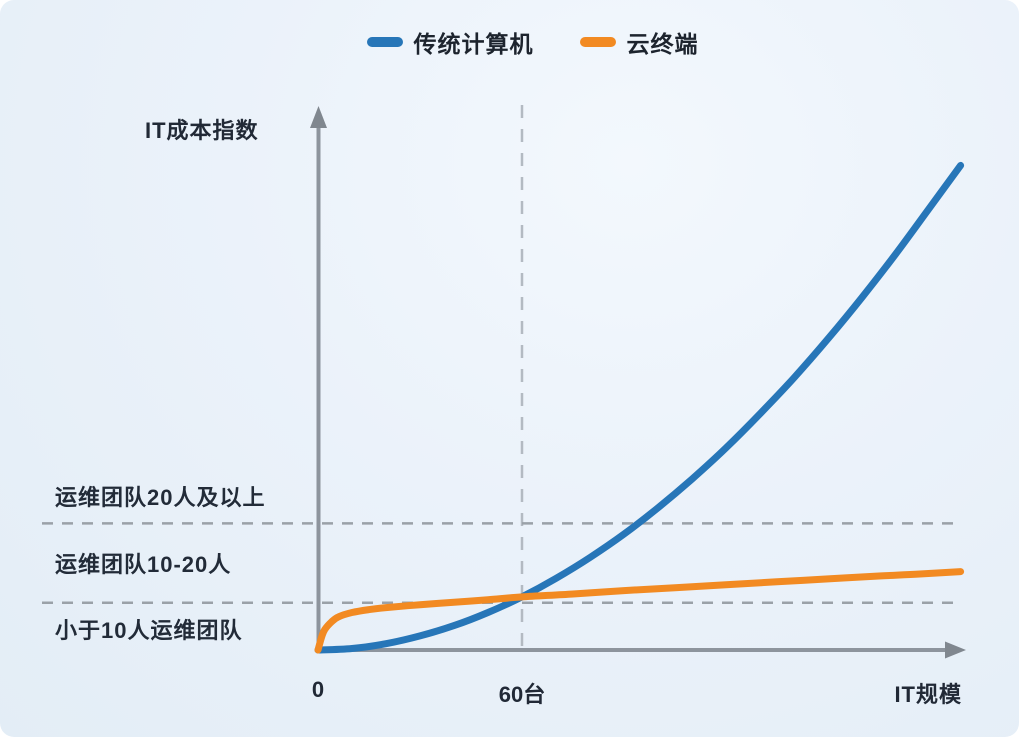 The image size is (1019, 737). I want to click on legend-swatch-cloud-icon, so click(597, 42).